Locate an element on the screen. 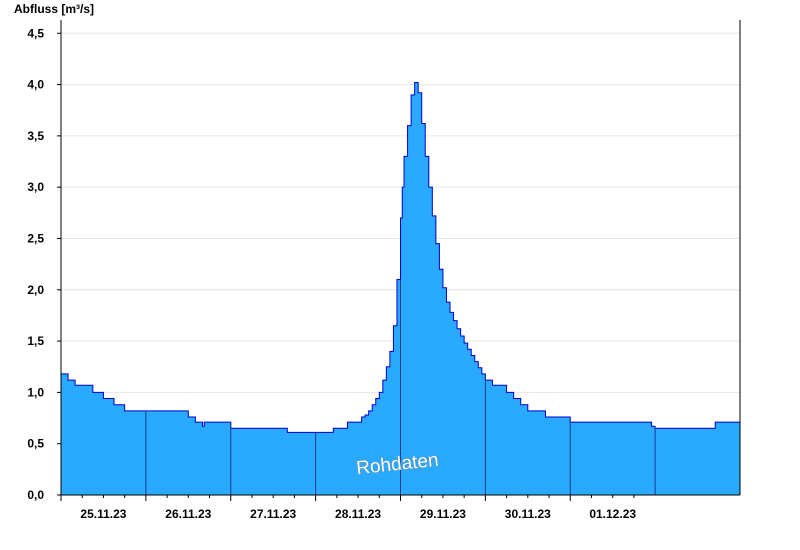  x-tick-label: 28.11.23 is located at coordinates (358, 514).